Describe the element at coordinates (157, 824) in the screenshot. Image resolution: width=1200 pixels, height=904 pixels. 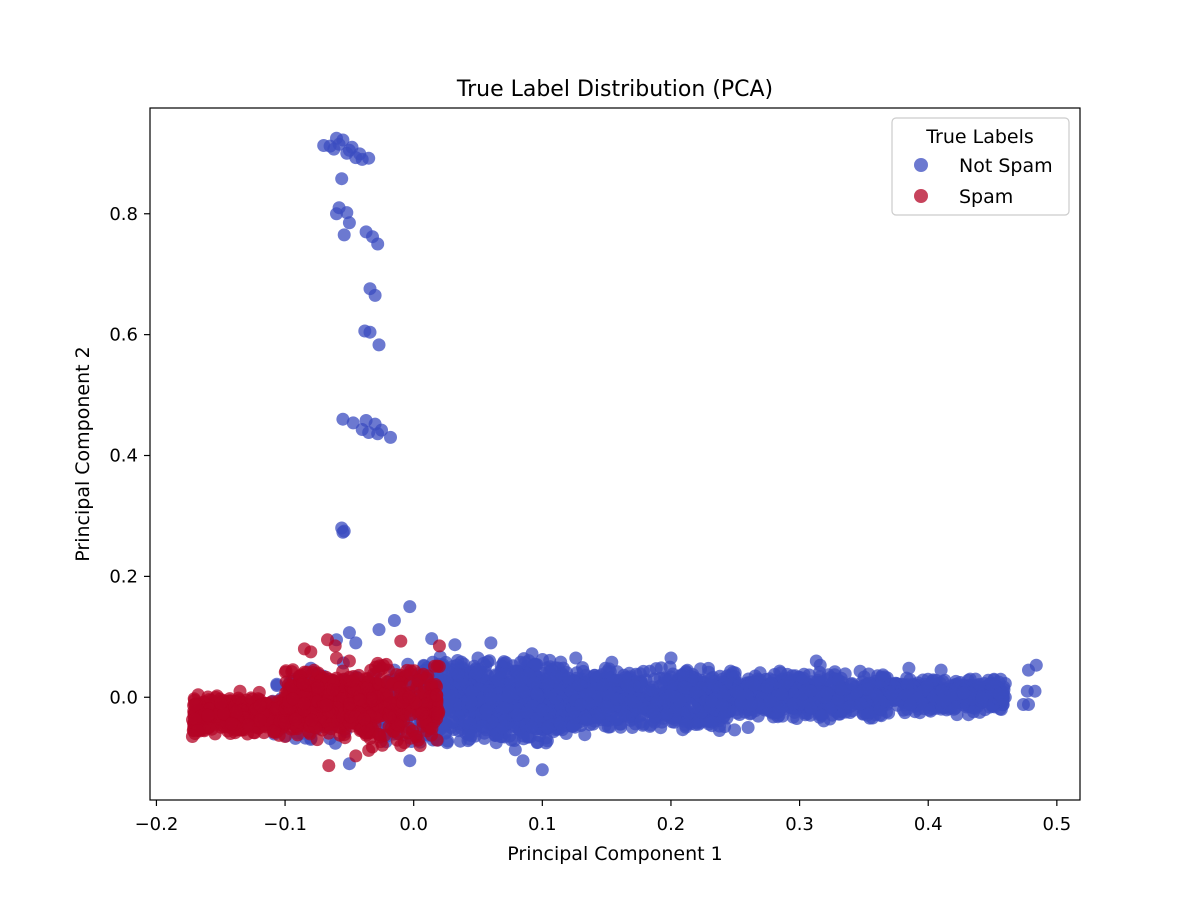
I see `x-tick-label: −0.2` at that location.